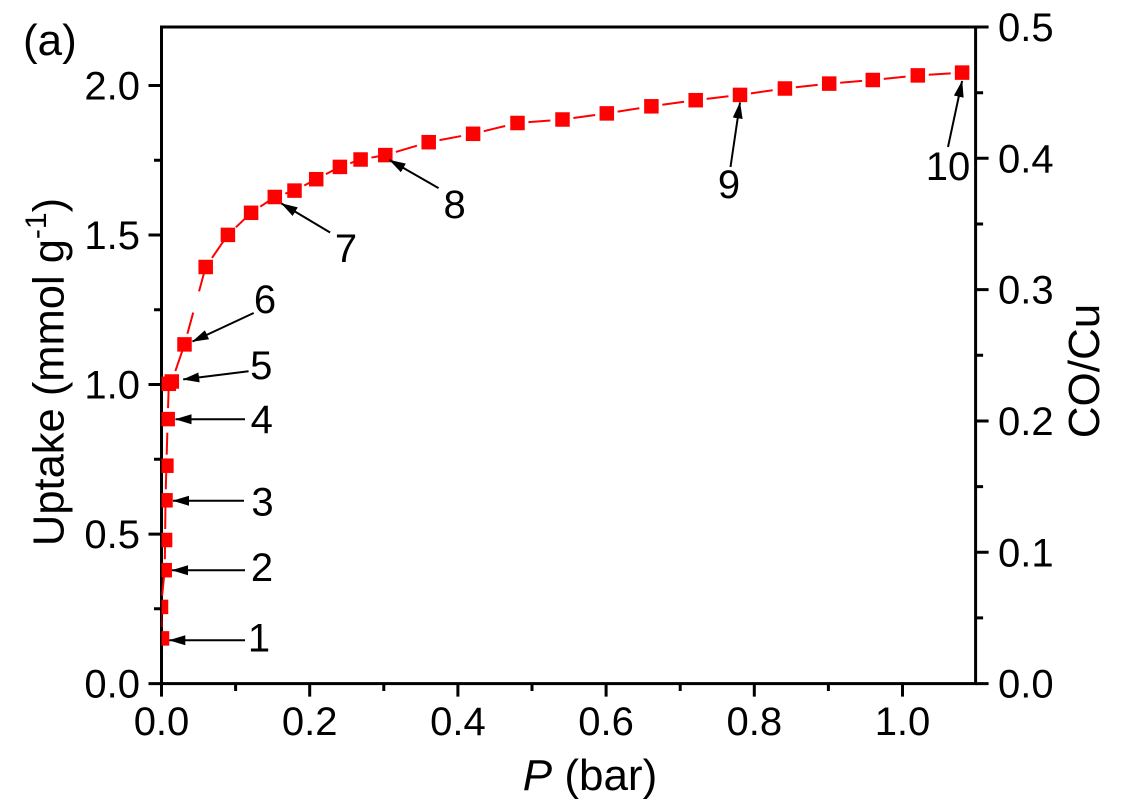 The height and width of the screenshot is (811, 1129). I want to click on svg-text: 0.3, so click(1026, 291).